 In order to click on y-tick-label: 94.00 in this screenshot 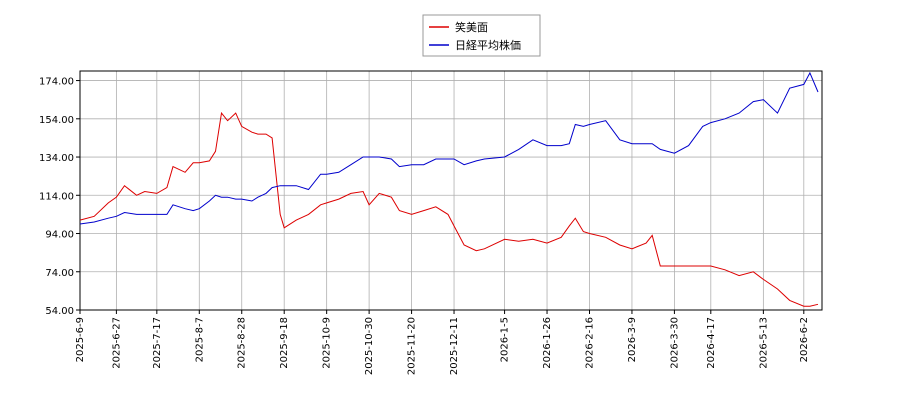, I will do `click(59, 235)`.